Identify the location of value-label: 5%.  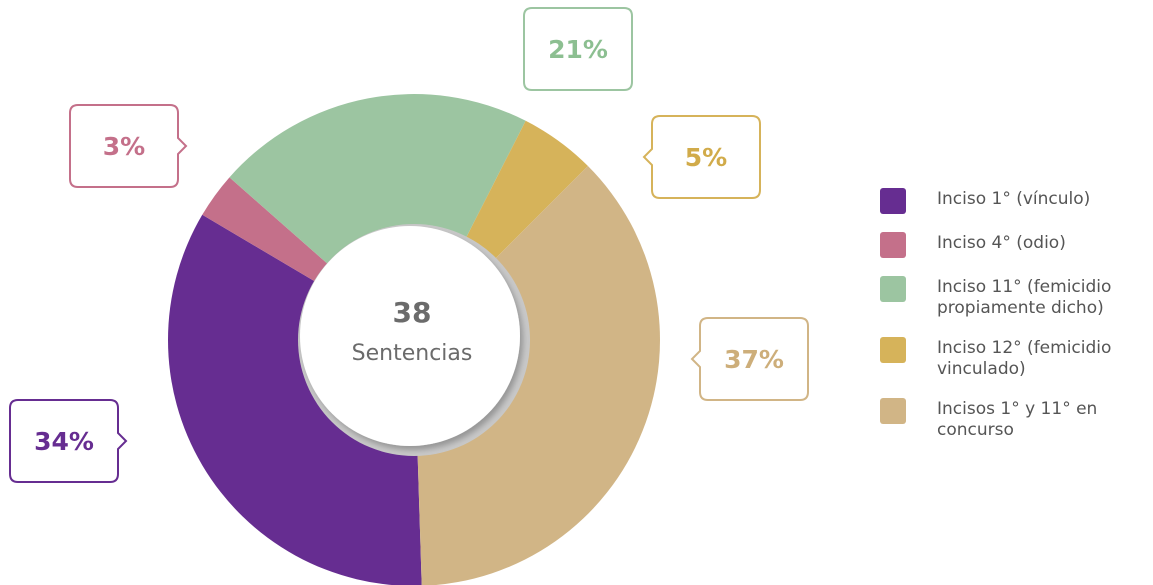
(706, 157).